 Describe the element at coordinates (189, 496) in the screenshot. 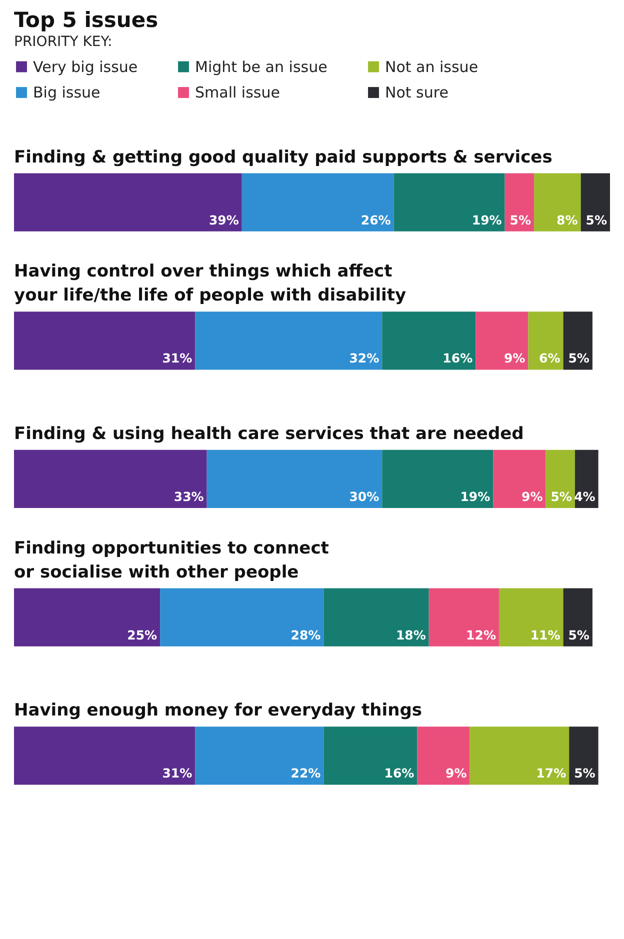

I see `data-label: 33%` at that location.